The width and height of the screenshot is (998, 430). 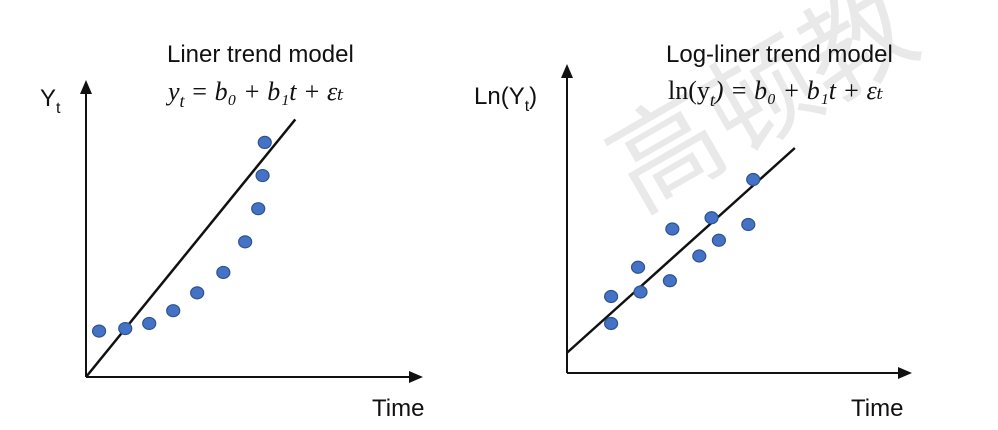 I want to click on data-points-right, so click(x=682, y=251).